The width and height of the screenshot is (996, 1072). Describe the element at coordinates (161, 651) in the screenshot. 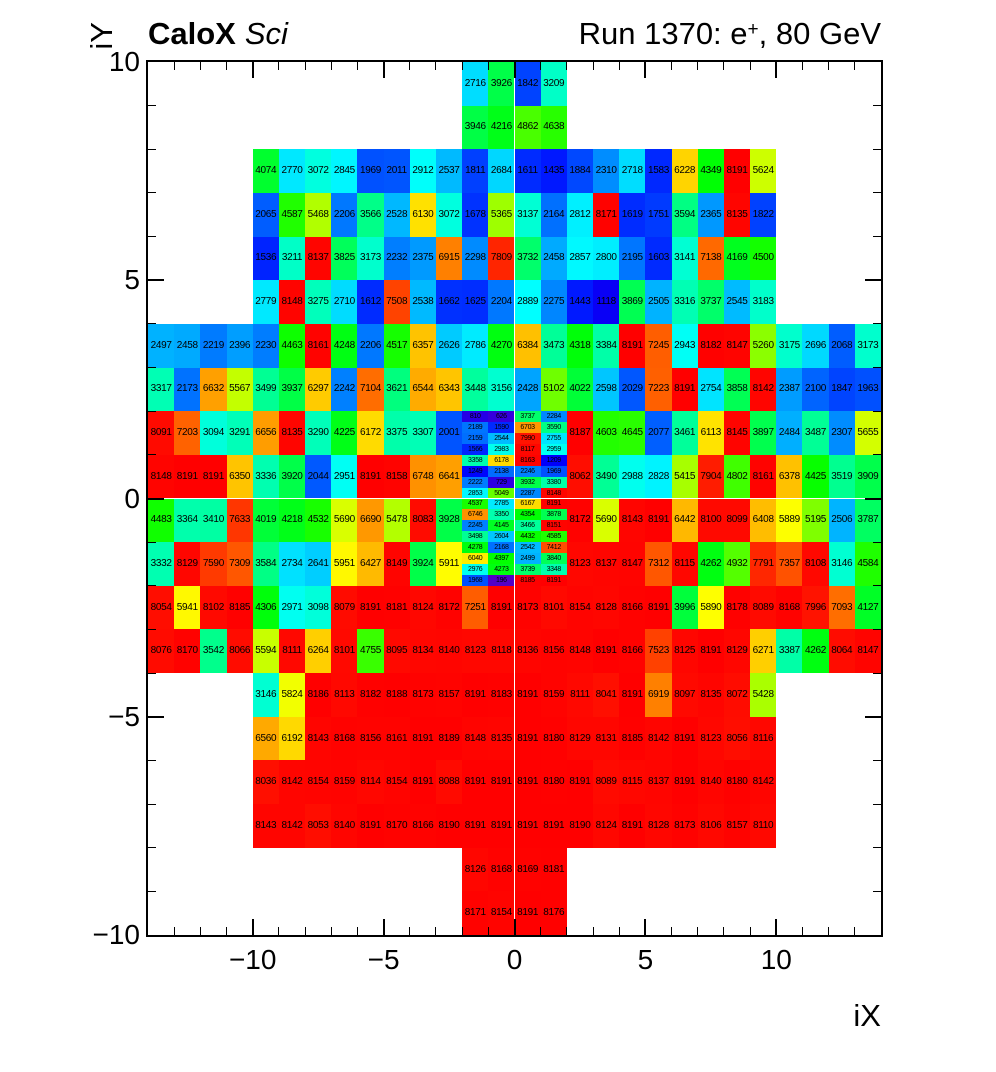

I see `heatmap-cell: 8076` at that location.